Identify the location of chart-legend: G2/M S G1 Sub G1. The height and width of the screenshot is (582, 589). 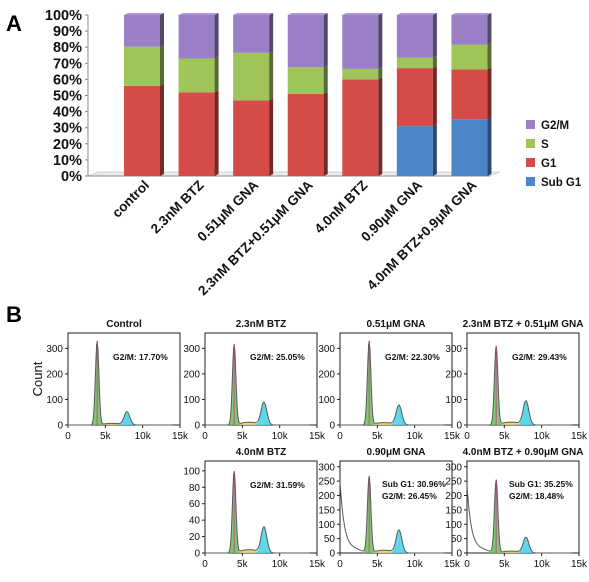
(554, 154).